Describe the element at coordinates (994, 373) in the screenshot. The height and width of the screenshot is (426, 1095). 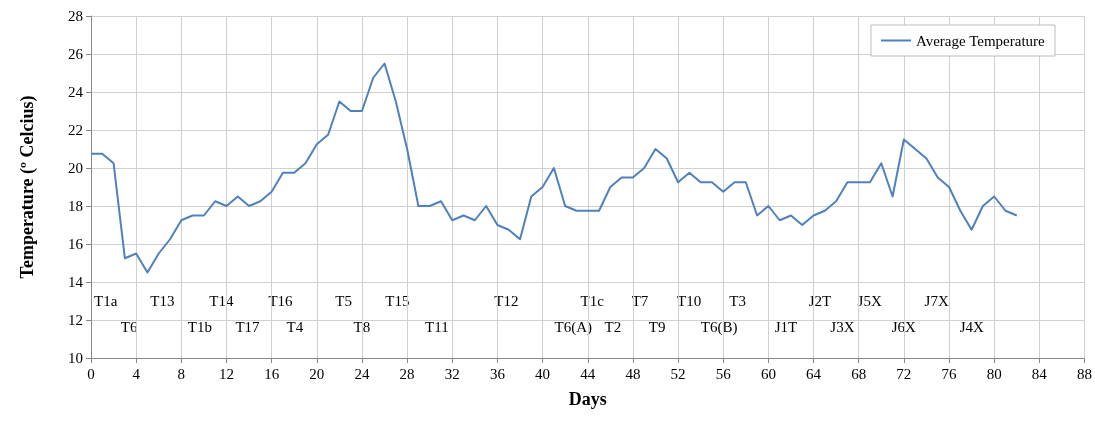
I see `x-tick-label: 80` at that location.